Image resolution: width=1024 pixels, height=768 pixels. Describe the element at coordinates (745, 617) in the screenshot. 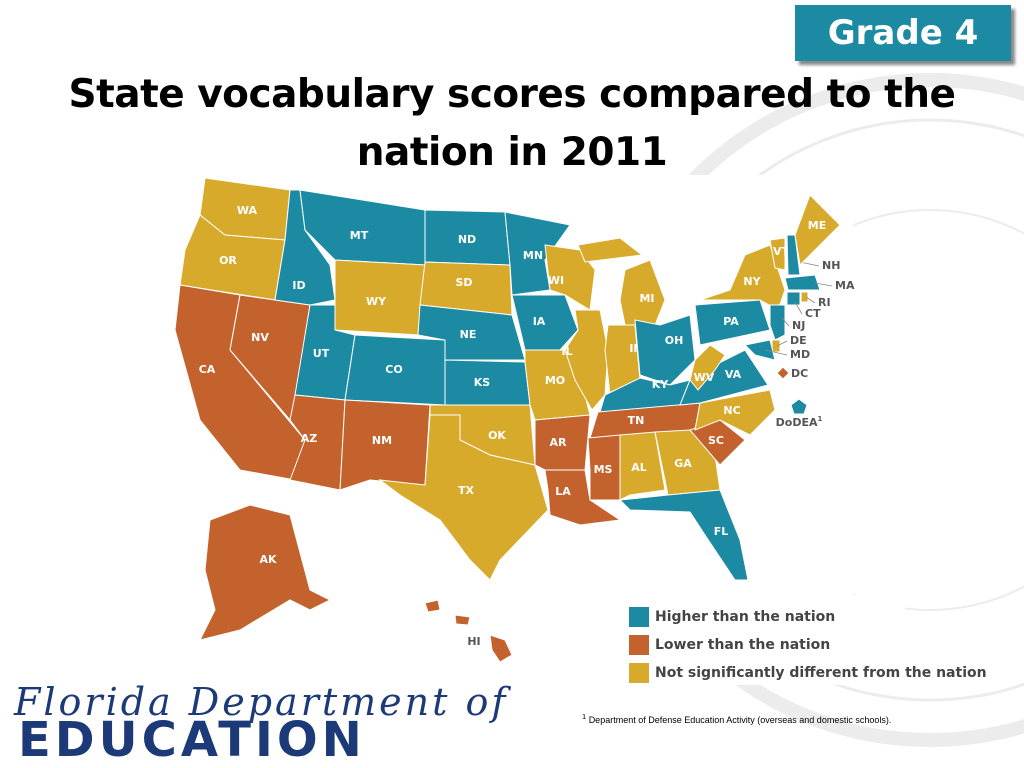

I see `legend-label: Higher than the nation` at that location.